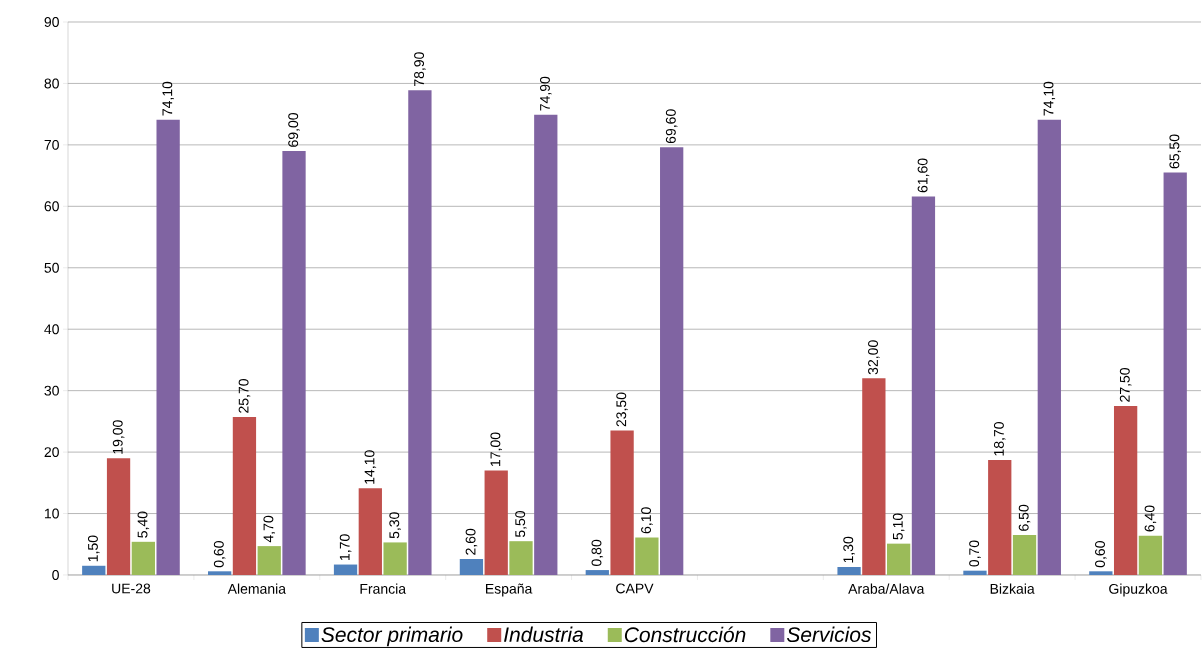 This screenshot has width=1203, height=666. What do you see at coordinates (999, 439) in the screenshot?
I see `data-label: 18,70` at bounding box center [999, 439].